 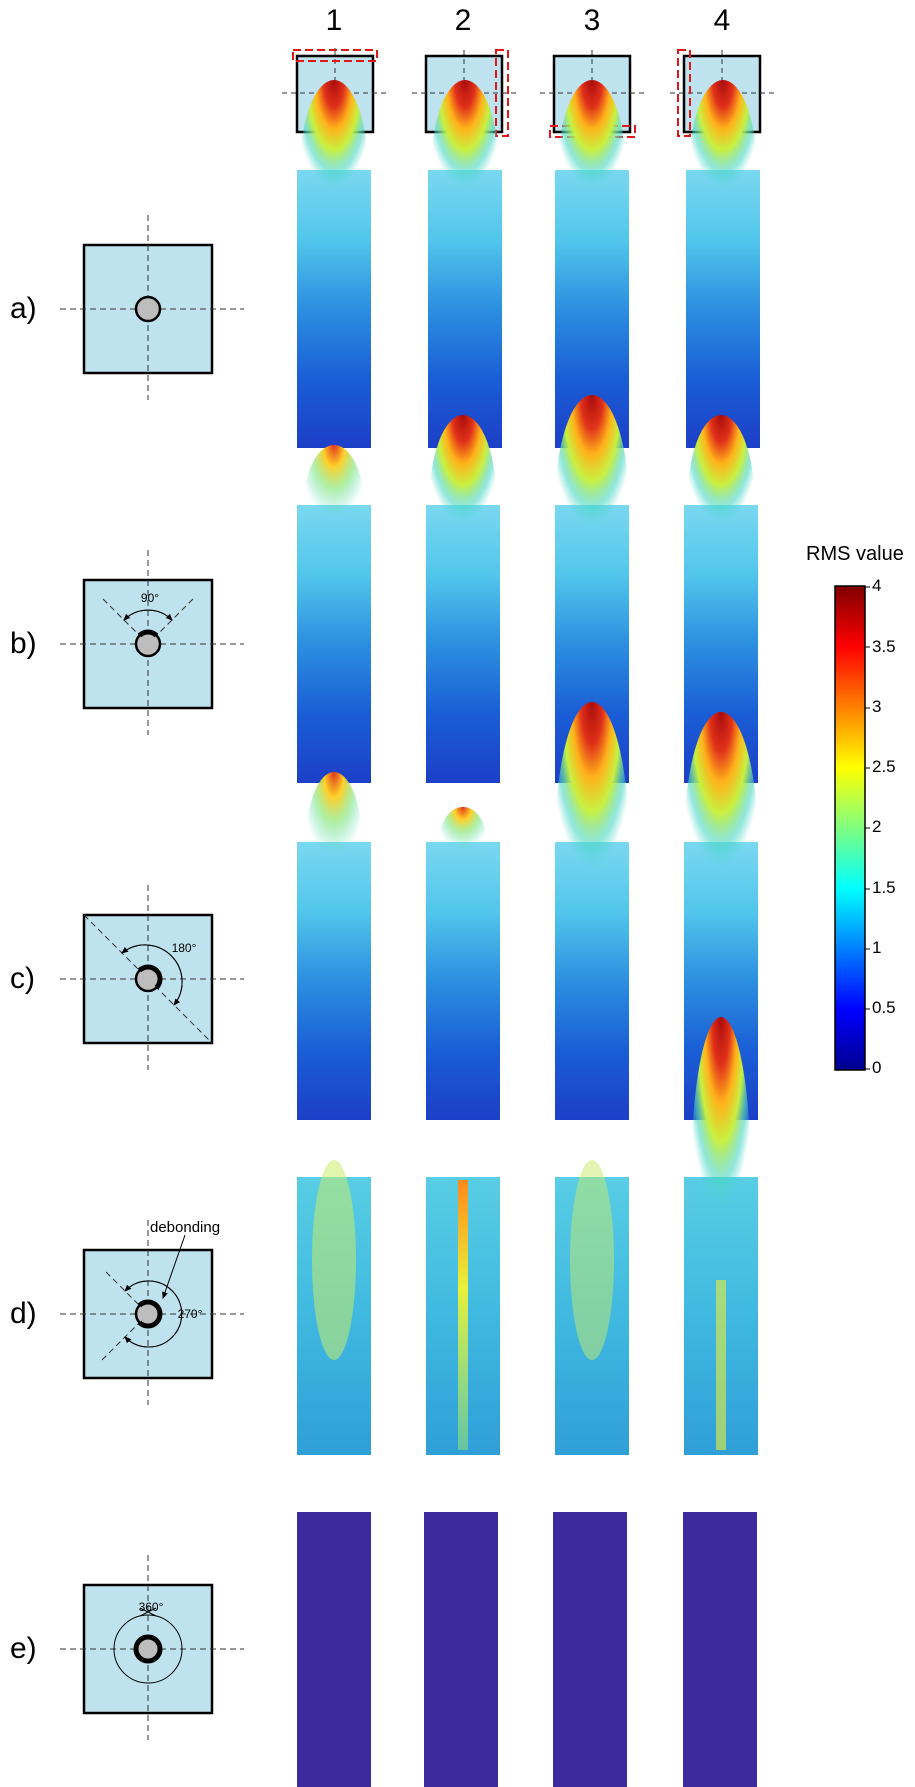 I want to click on row-label-b: b), so click(x=23, y=643).